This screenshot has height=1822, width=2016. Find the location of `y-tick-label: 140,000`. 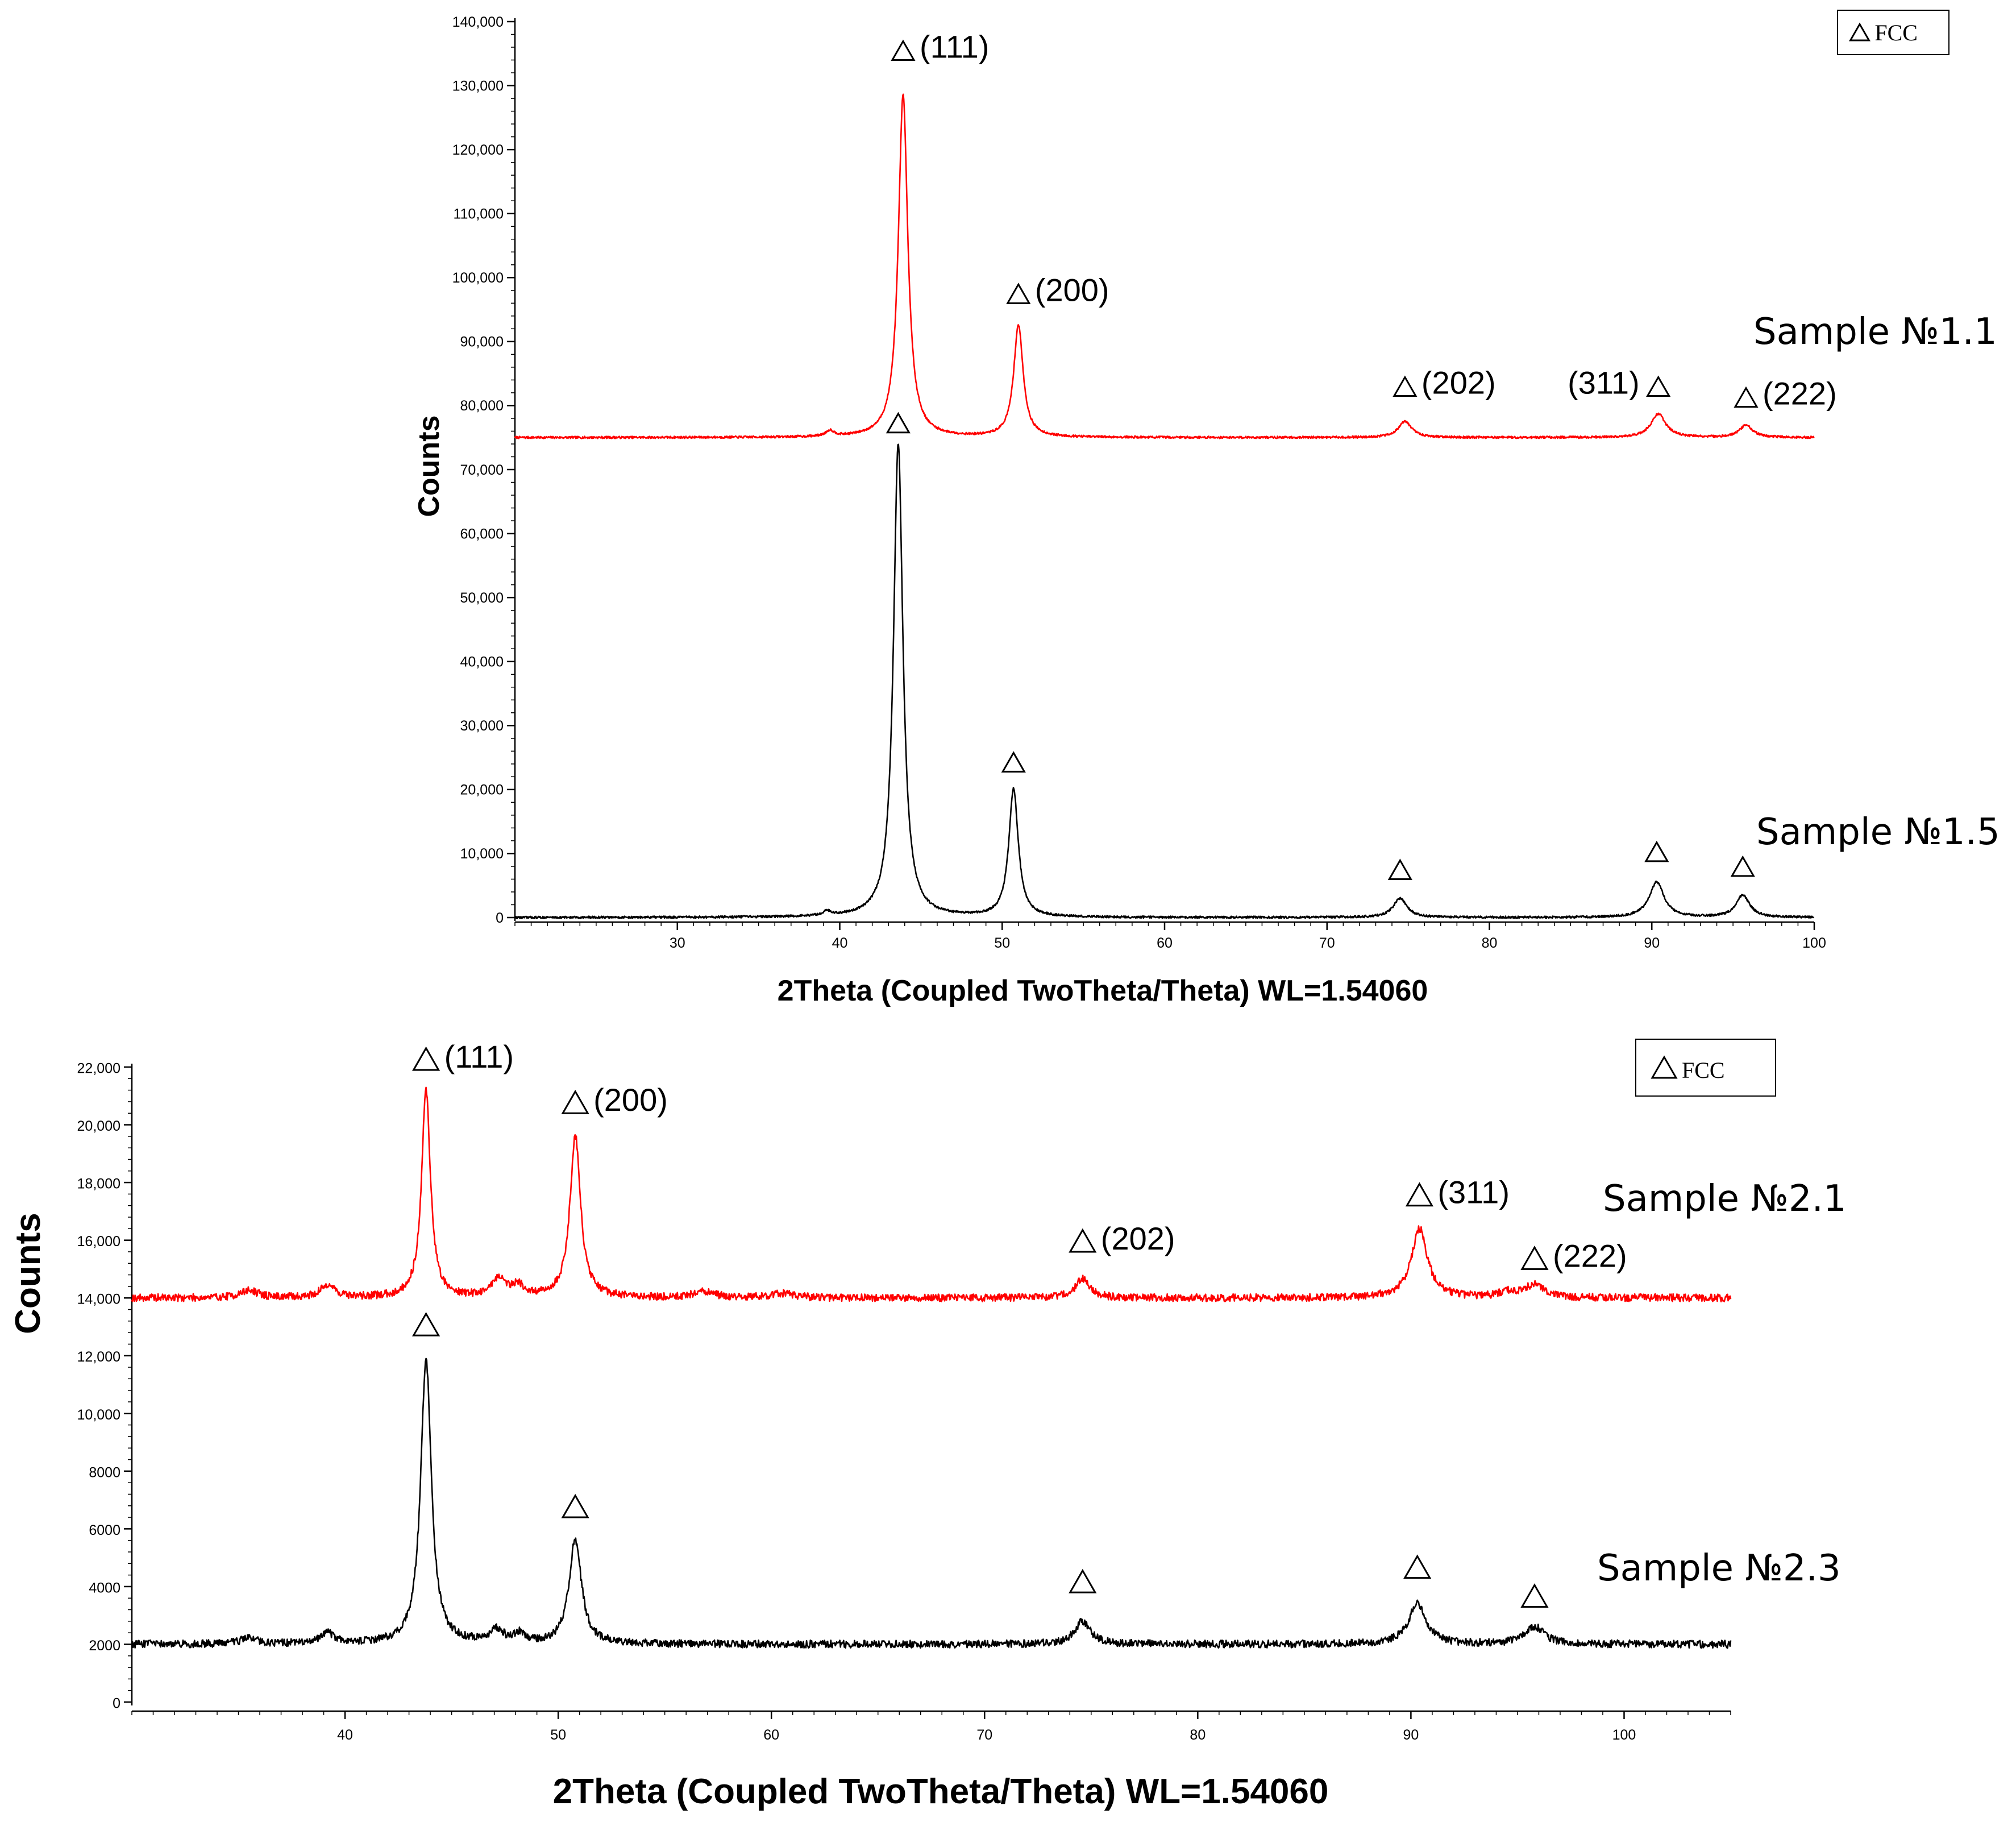

y-tick-label: 140,000 is located at coordinates (478, 22).